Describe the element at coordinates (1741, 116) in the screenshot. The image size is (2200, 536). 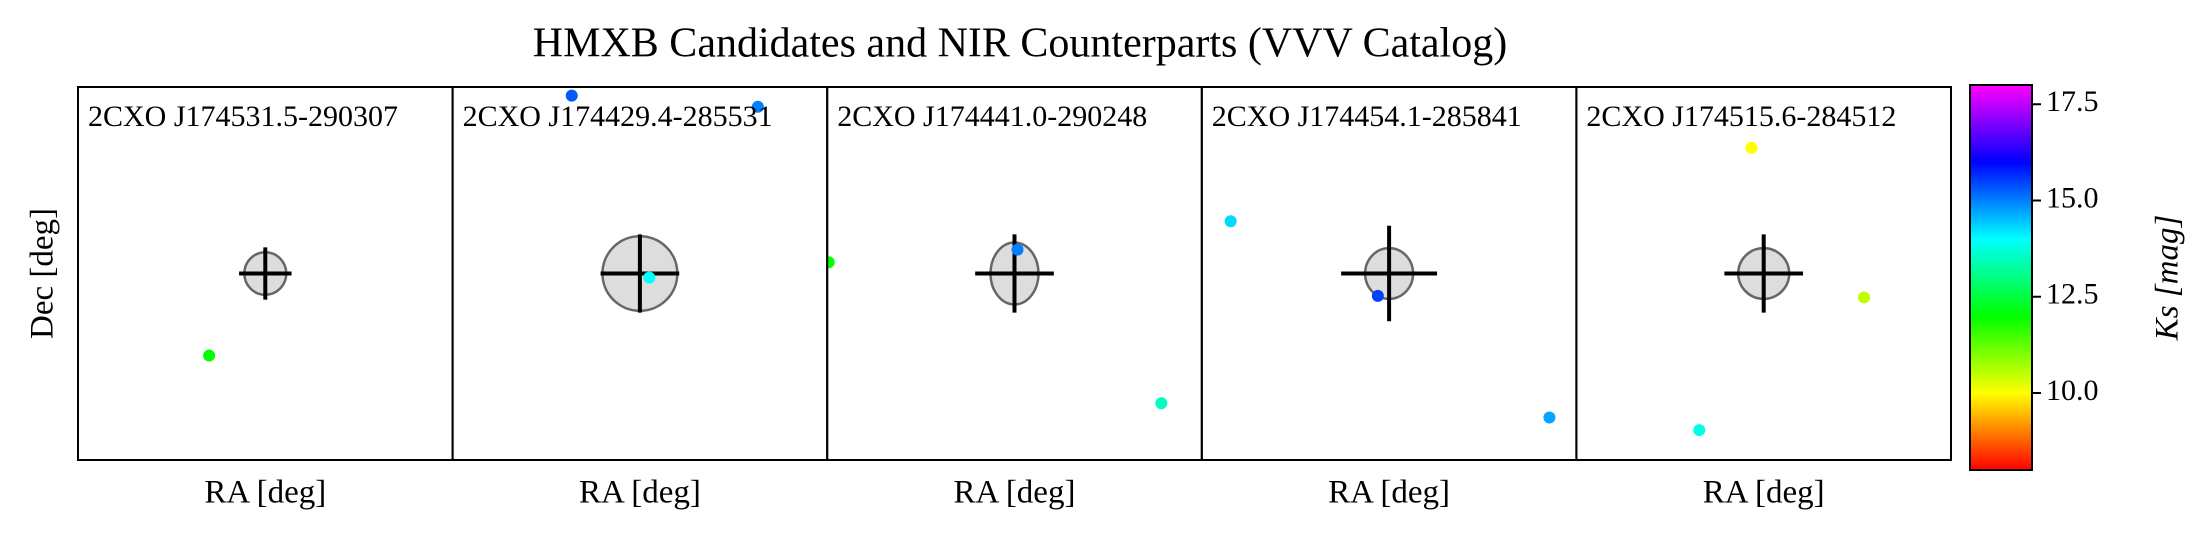
I see `panel-title: 2CXO J174515.6-284512` at that location.